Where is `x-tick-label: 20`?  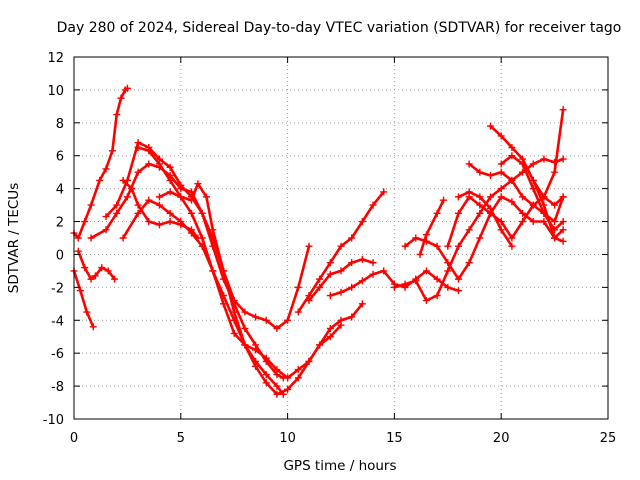 x-tick-label: 20 is located at coordinates (501, 438).